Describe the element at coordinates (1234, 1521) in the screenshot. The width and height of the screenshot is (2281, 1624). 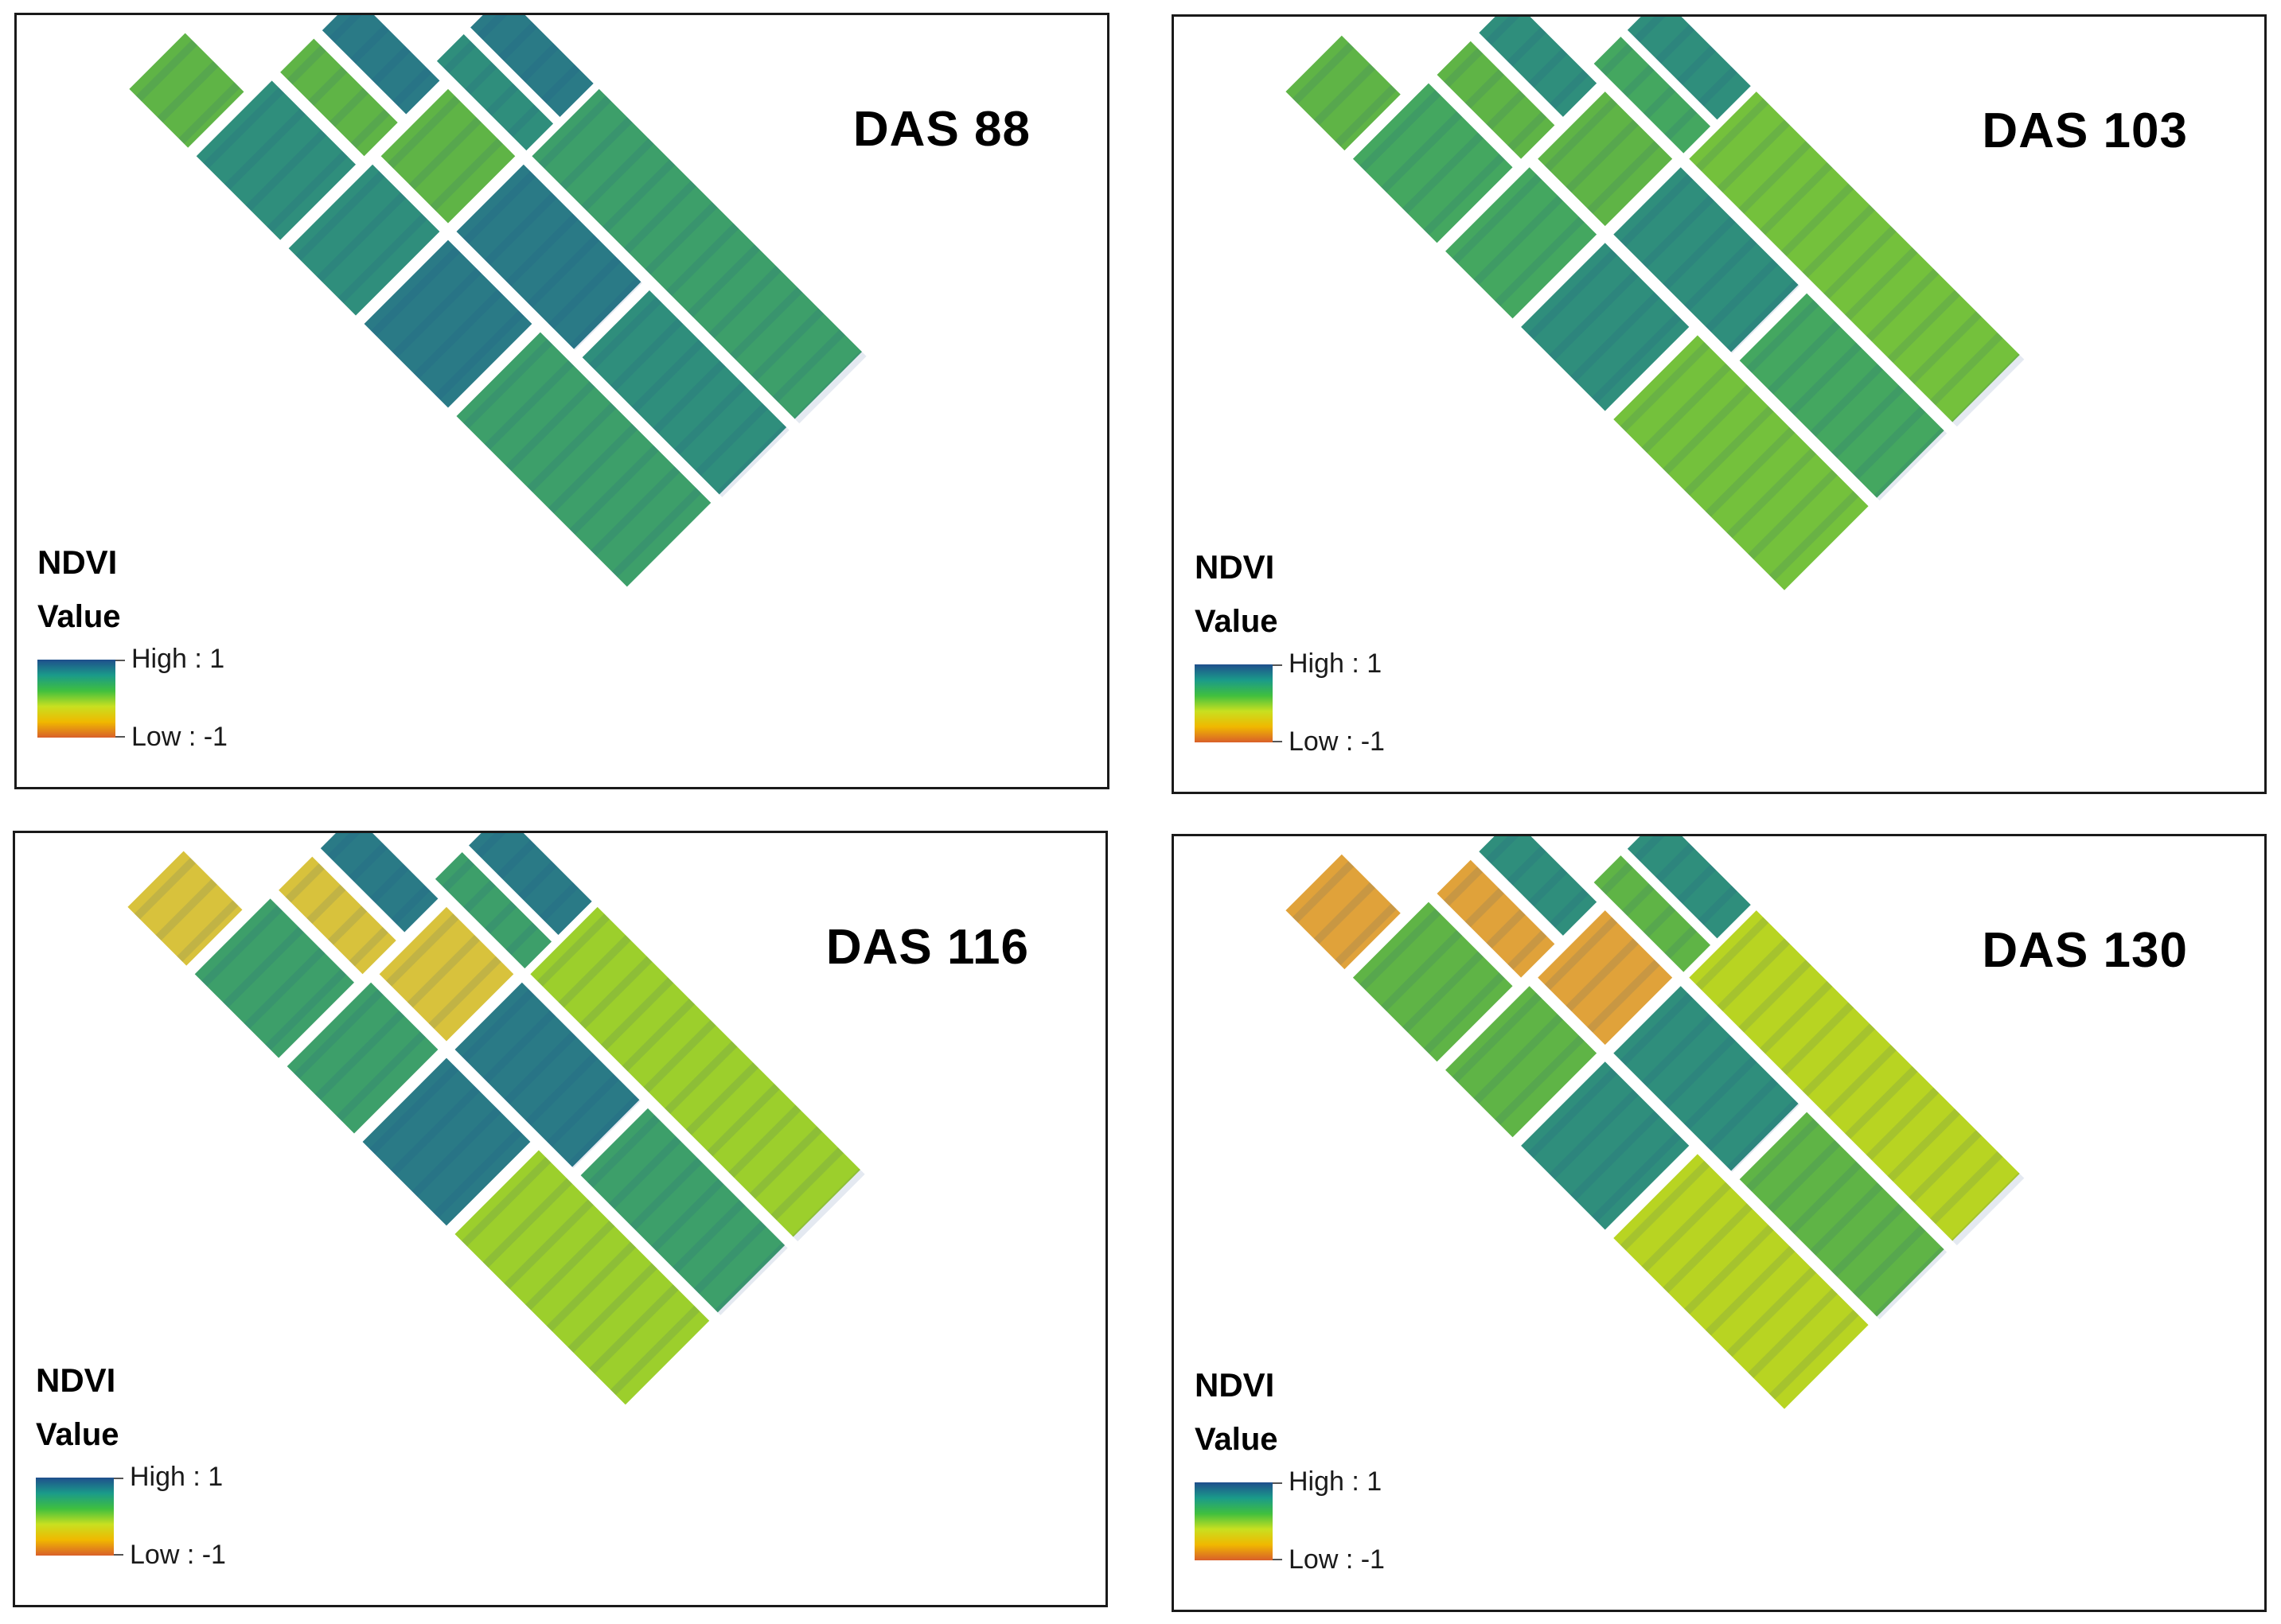
I see `legend-color-ramp` at that location.